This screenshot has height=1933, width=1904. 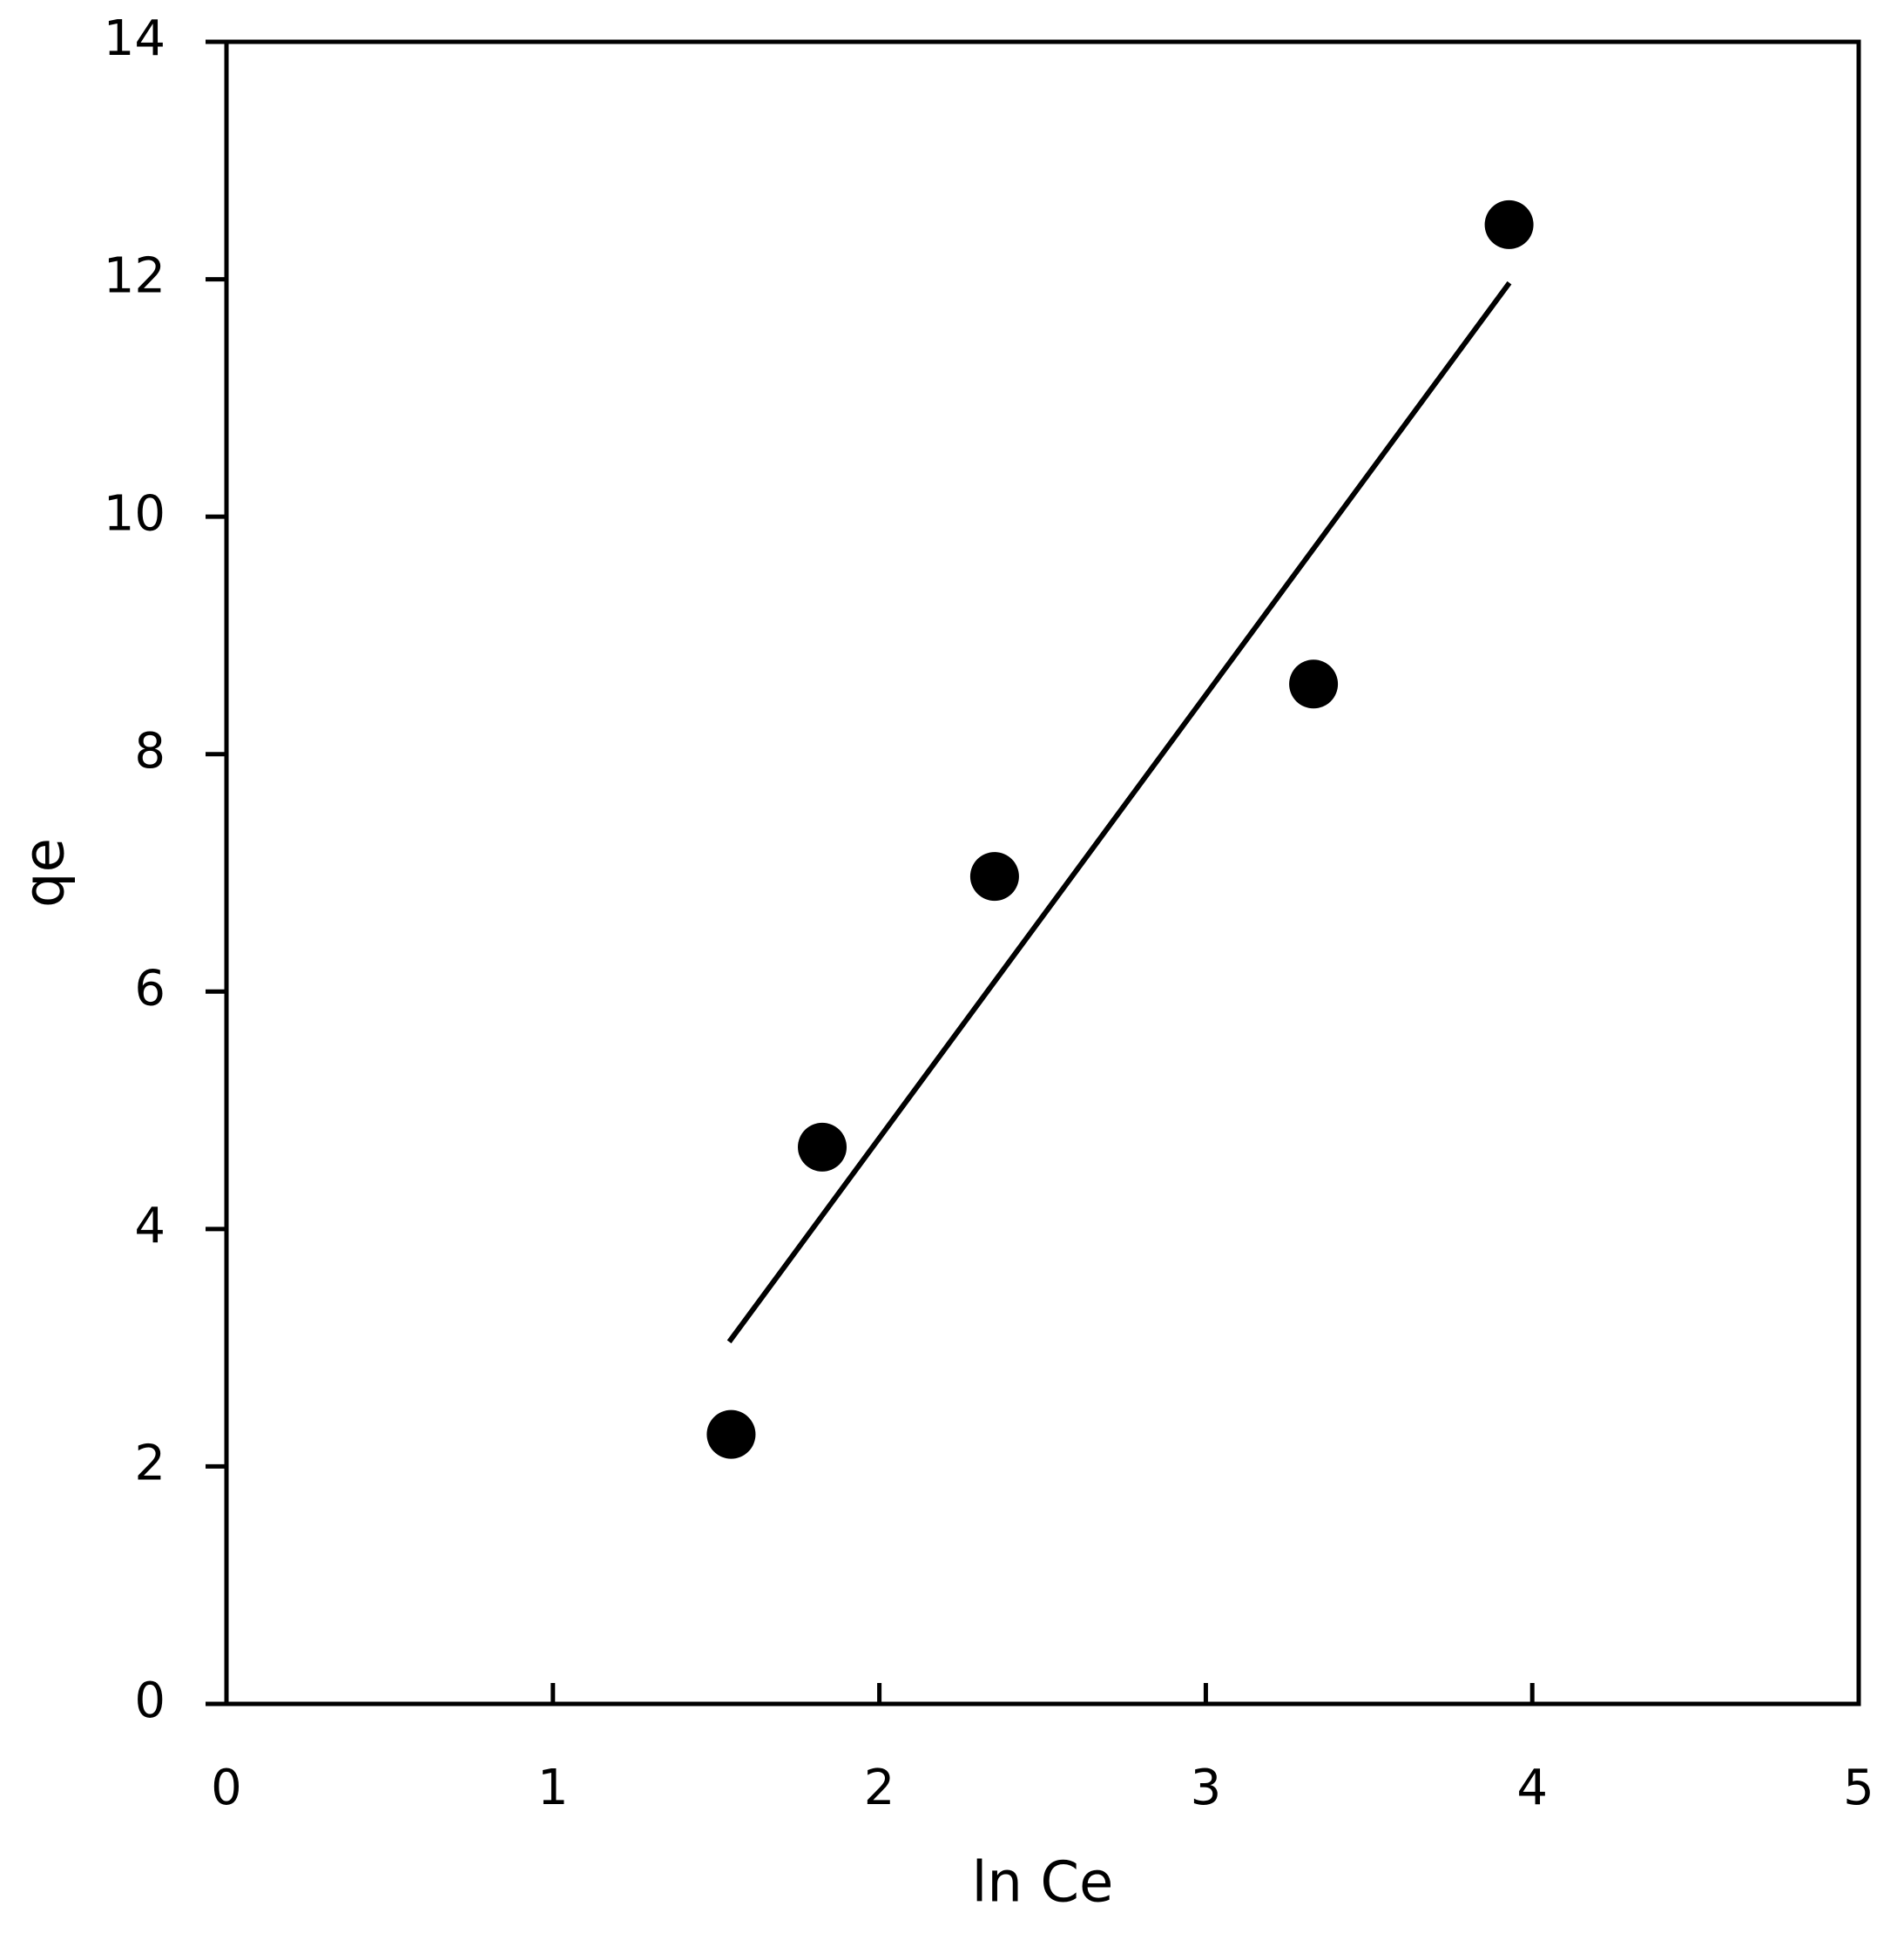 What do you see at coordinates (45, 873) in the screenshot?
I see `y-axis-label: qe` at bounding box center [45, 873].